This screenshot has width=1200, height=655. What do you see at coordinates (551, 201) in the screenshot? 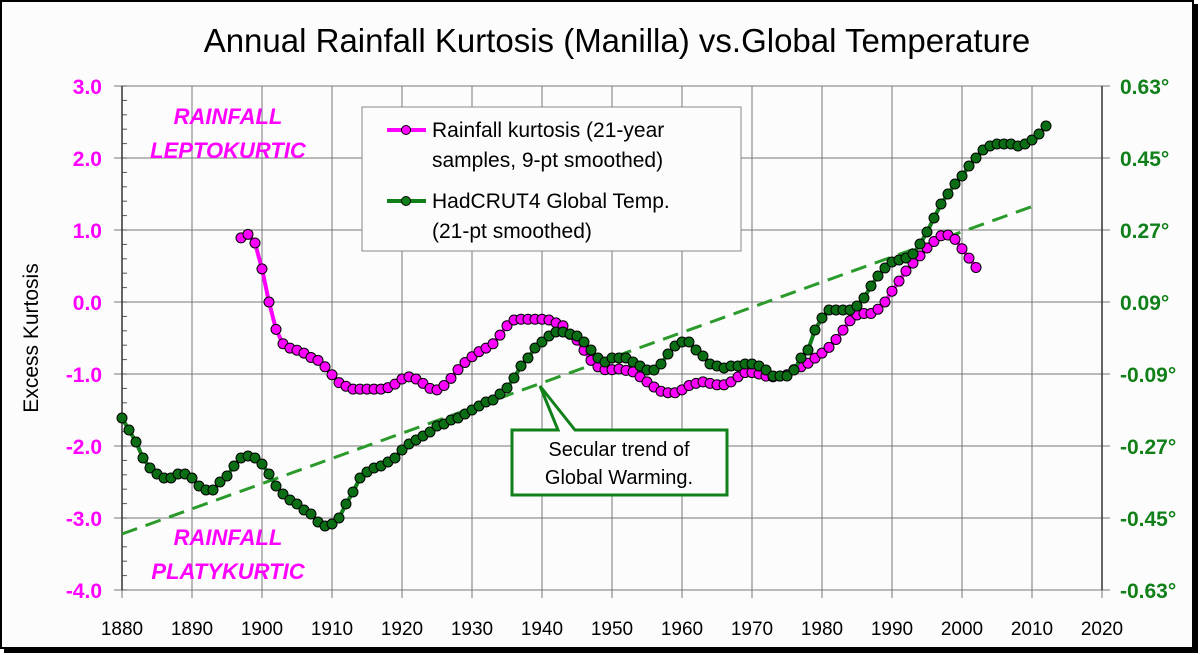
I see `legend-temp-label-1: HadCRUT4 Global Temp.` at bounding box center [551, 201].